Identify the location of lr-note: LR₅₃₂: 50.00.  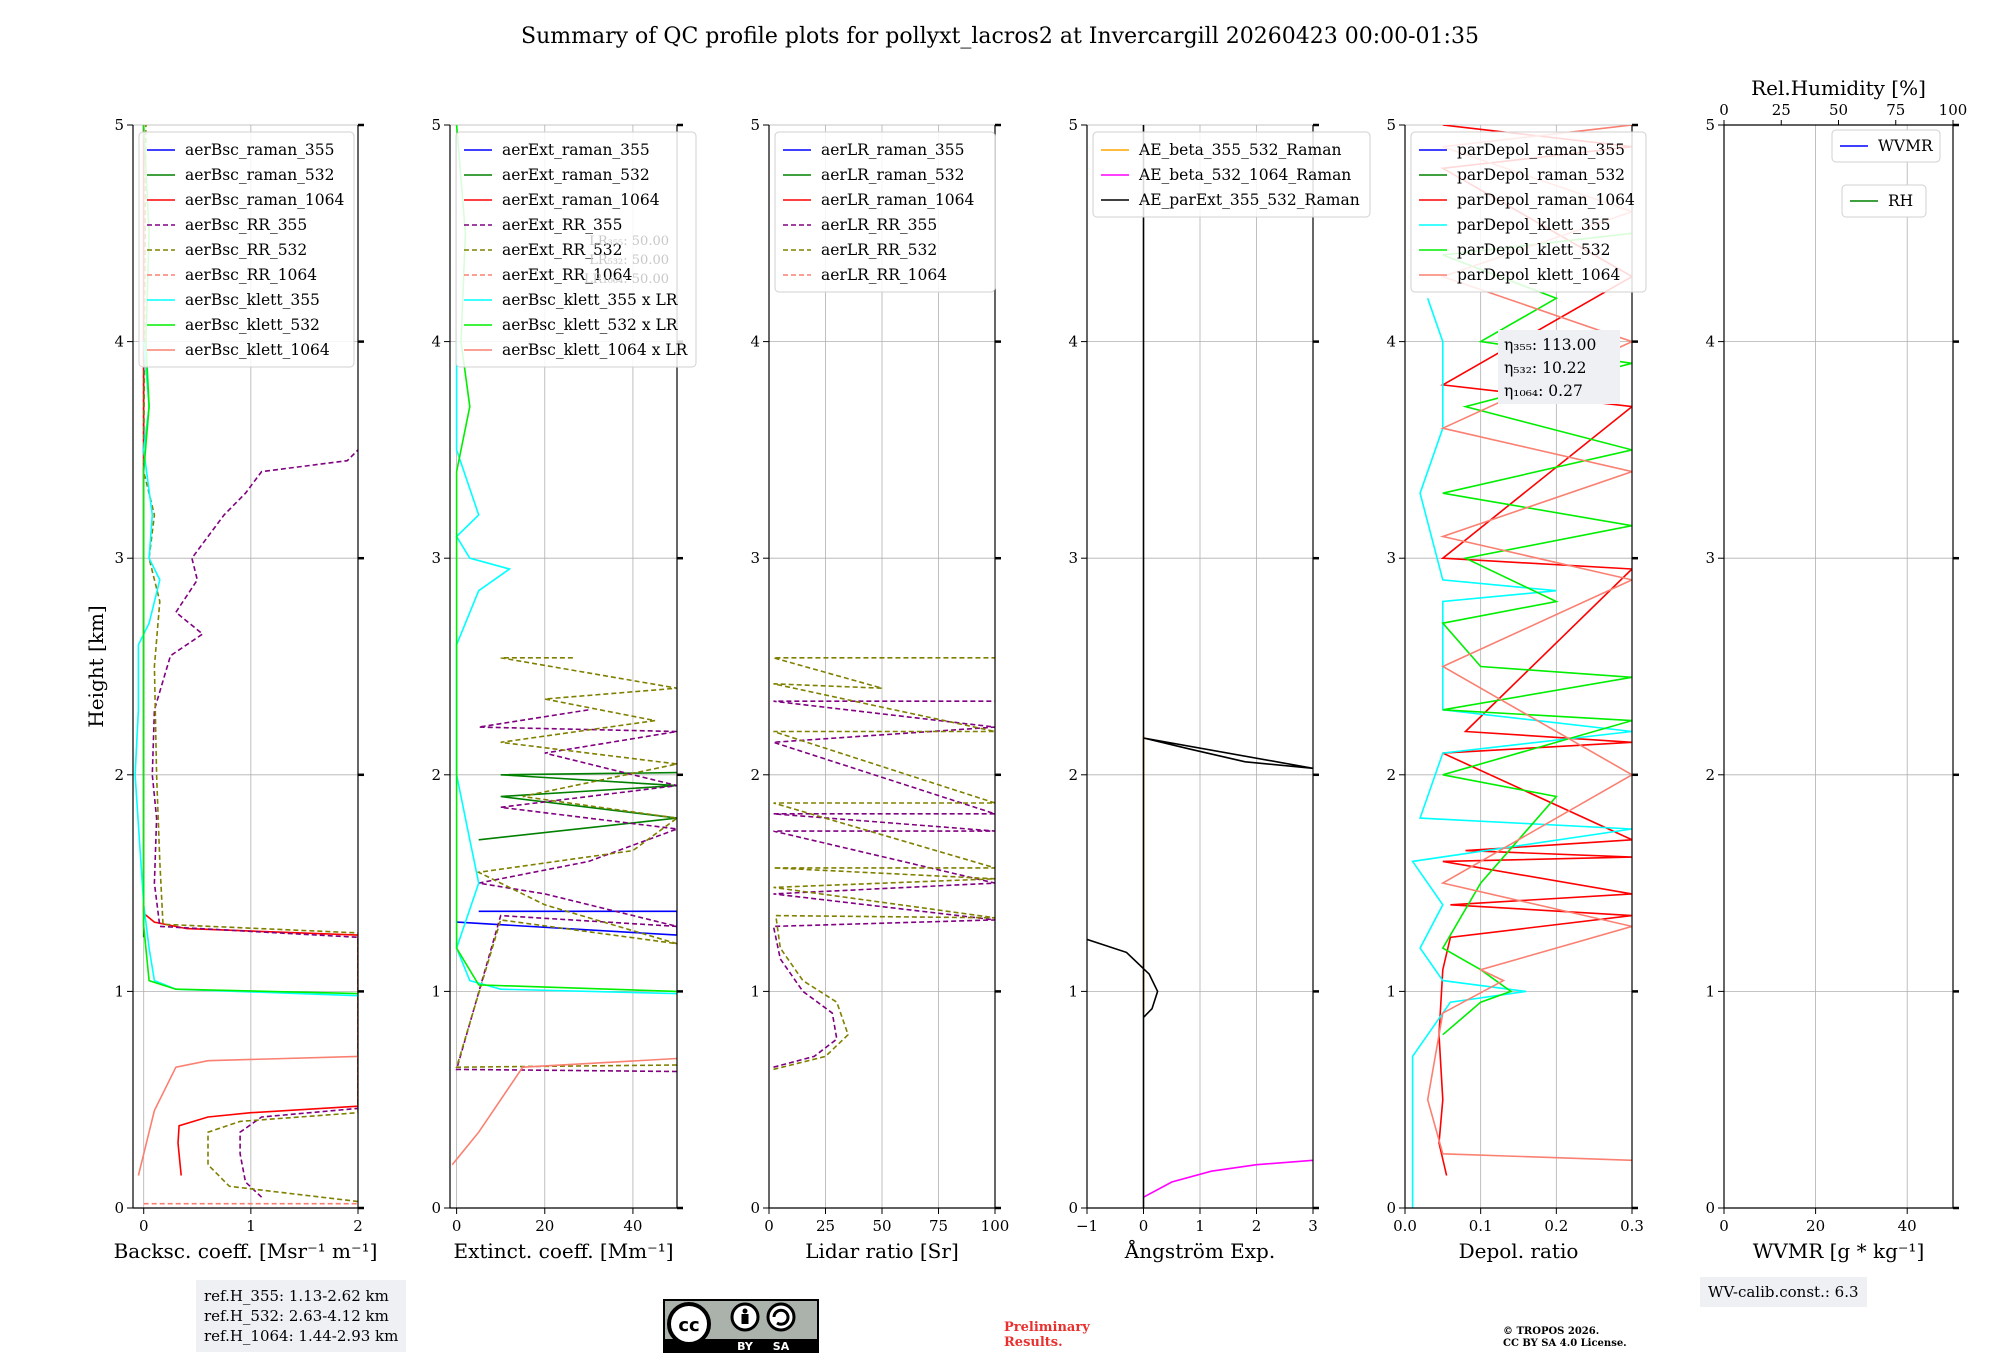
(629, 260).